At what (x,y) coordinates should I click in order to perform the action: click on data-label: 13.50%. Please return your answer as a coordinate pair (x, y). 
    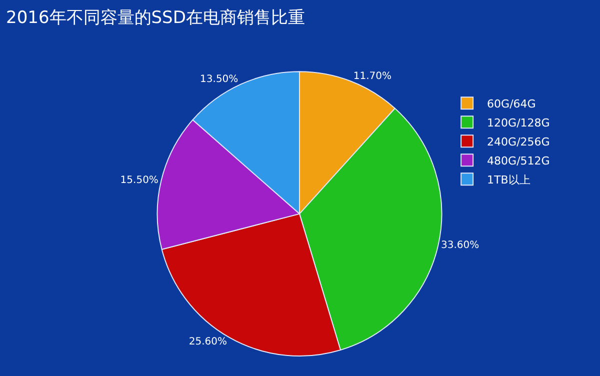
    Looking at the image, I should click on (219, 80).